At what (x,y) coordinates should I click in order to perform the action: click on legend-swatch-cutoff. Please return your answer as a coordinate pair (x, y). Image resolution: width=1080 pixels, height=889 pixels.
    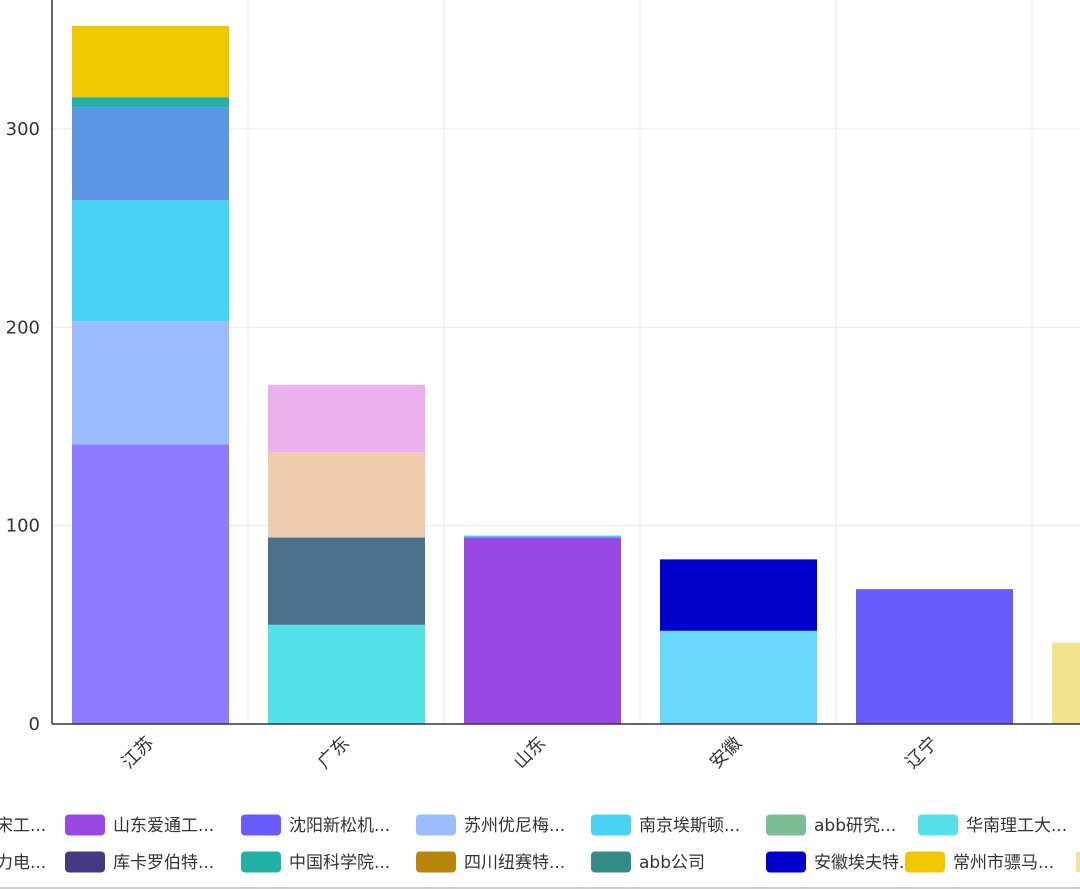
    Looking at the image, I should click on (1078, 862).